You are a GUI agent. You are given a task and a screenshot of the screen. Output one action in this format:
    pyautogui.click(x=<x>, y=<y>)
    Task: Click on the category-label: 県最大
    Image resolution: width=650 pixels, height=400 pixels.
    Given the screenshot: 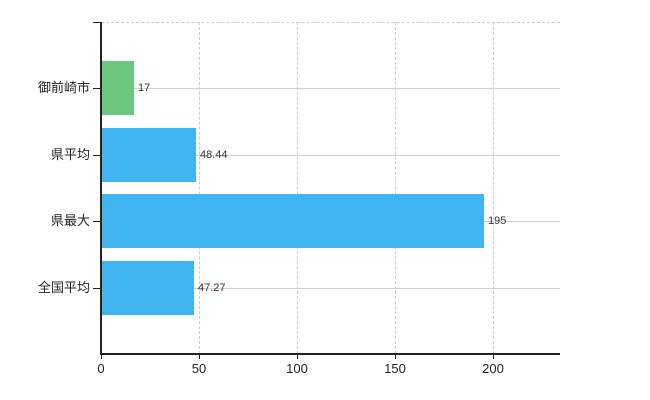 What is the action you would take?
    pyautogui.click(x=70, y=220)
    